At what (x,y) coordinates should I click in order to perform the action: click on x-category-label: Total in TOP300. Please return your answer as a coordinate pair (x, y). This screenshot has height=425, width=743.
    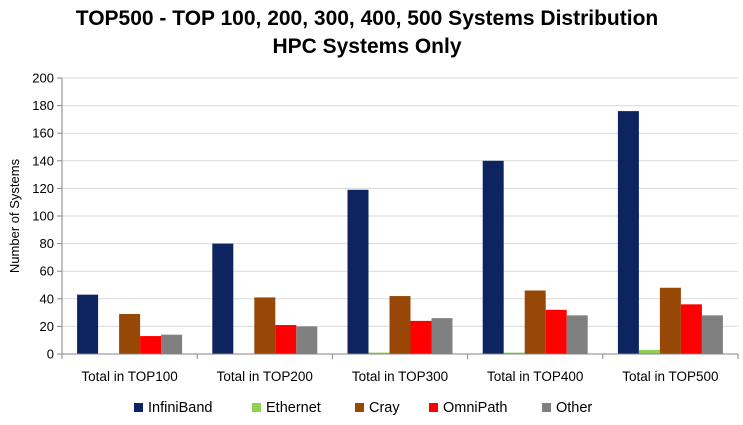
    Looking at the image, I should click on (400, 376).